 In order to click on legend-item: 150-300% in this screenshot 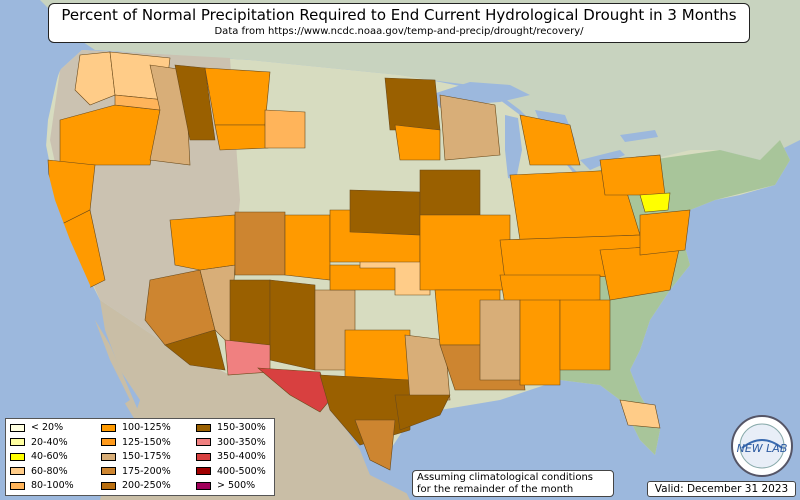, I will do `click(231, 428)`.